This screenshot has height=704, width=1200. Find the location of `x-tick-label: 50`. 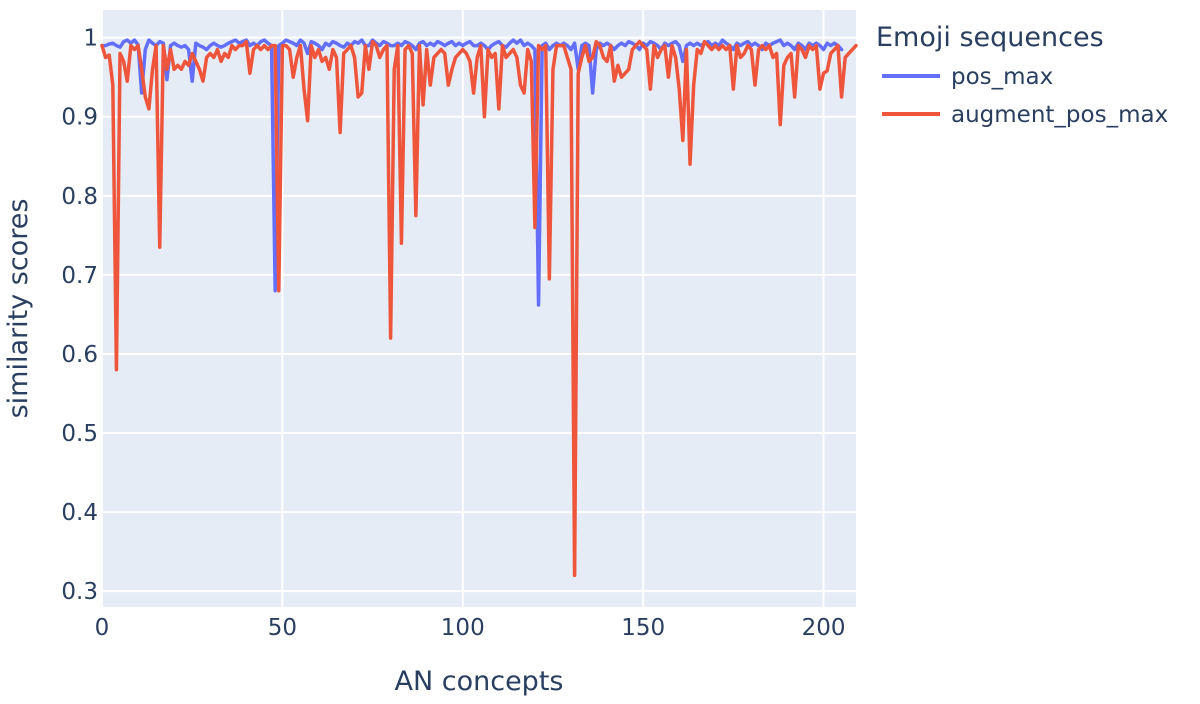

x-tick-label: 50 is located at coordinates (282, 628).